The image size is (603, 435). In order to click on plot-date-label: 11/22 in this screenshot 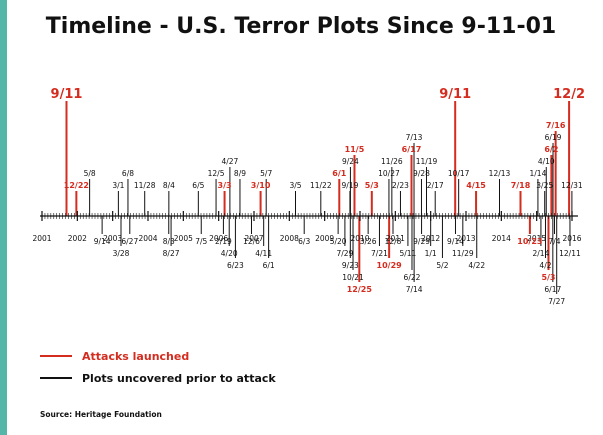, I will do `click(321, 185)`.